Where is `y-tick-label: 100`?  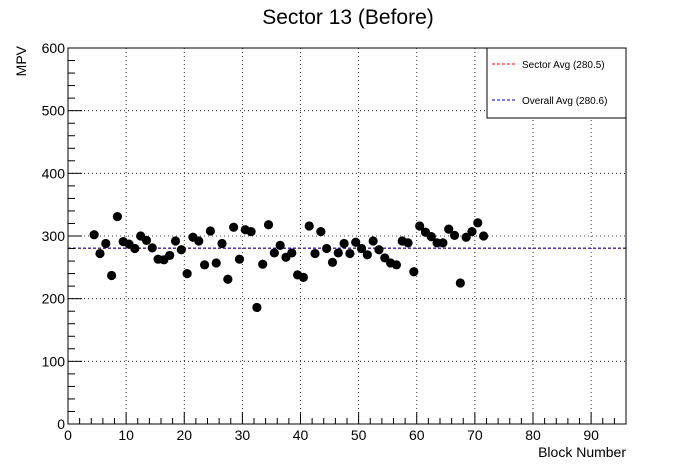
y-tick-label: 100 is located at coordinates (54, 361).